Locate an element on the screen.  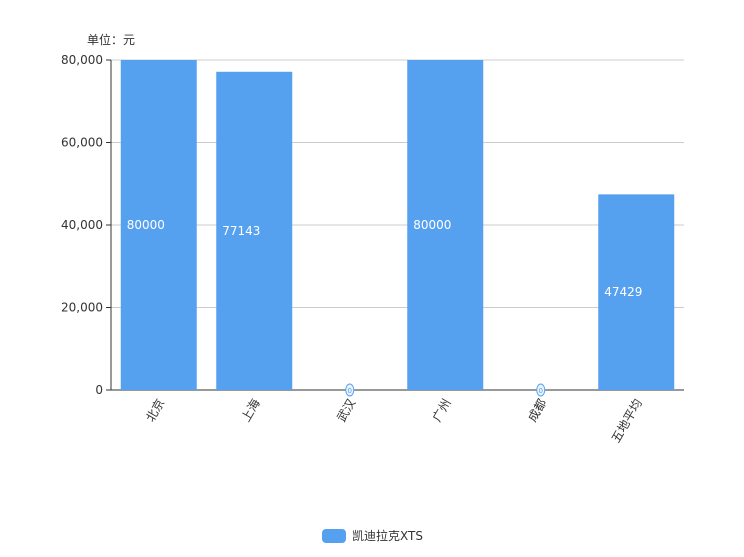
x-tick-label: 武汉 is located at coordinates (346, 411).